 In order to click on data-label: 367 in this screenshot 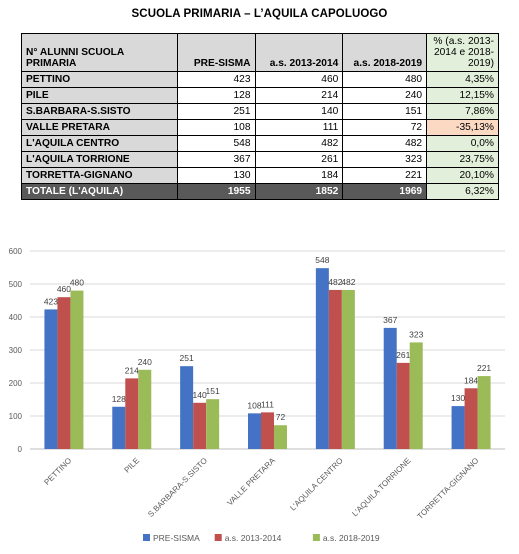, I will do `click(390, 320)`.